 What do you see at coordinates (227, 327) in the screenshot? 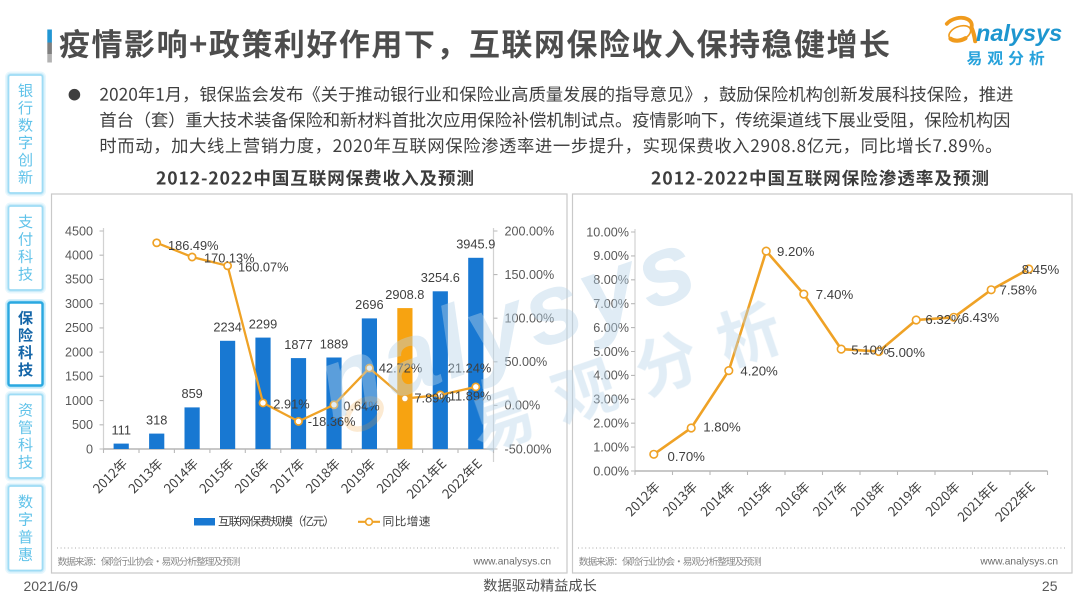
I see `svg-text: 2234` at bounding box center [227, 327].